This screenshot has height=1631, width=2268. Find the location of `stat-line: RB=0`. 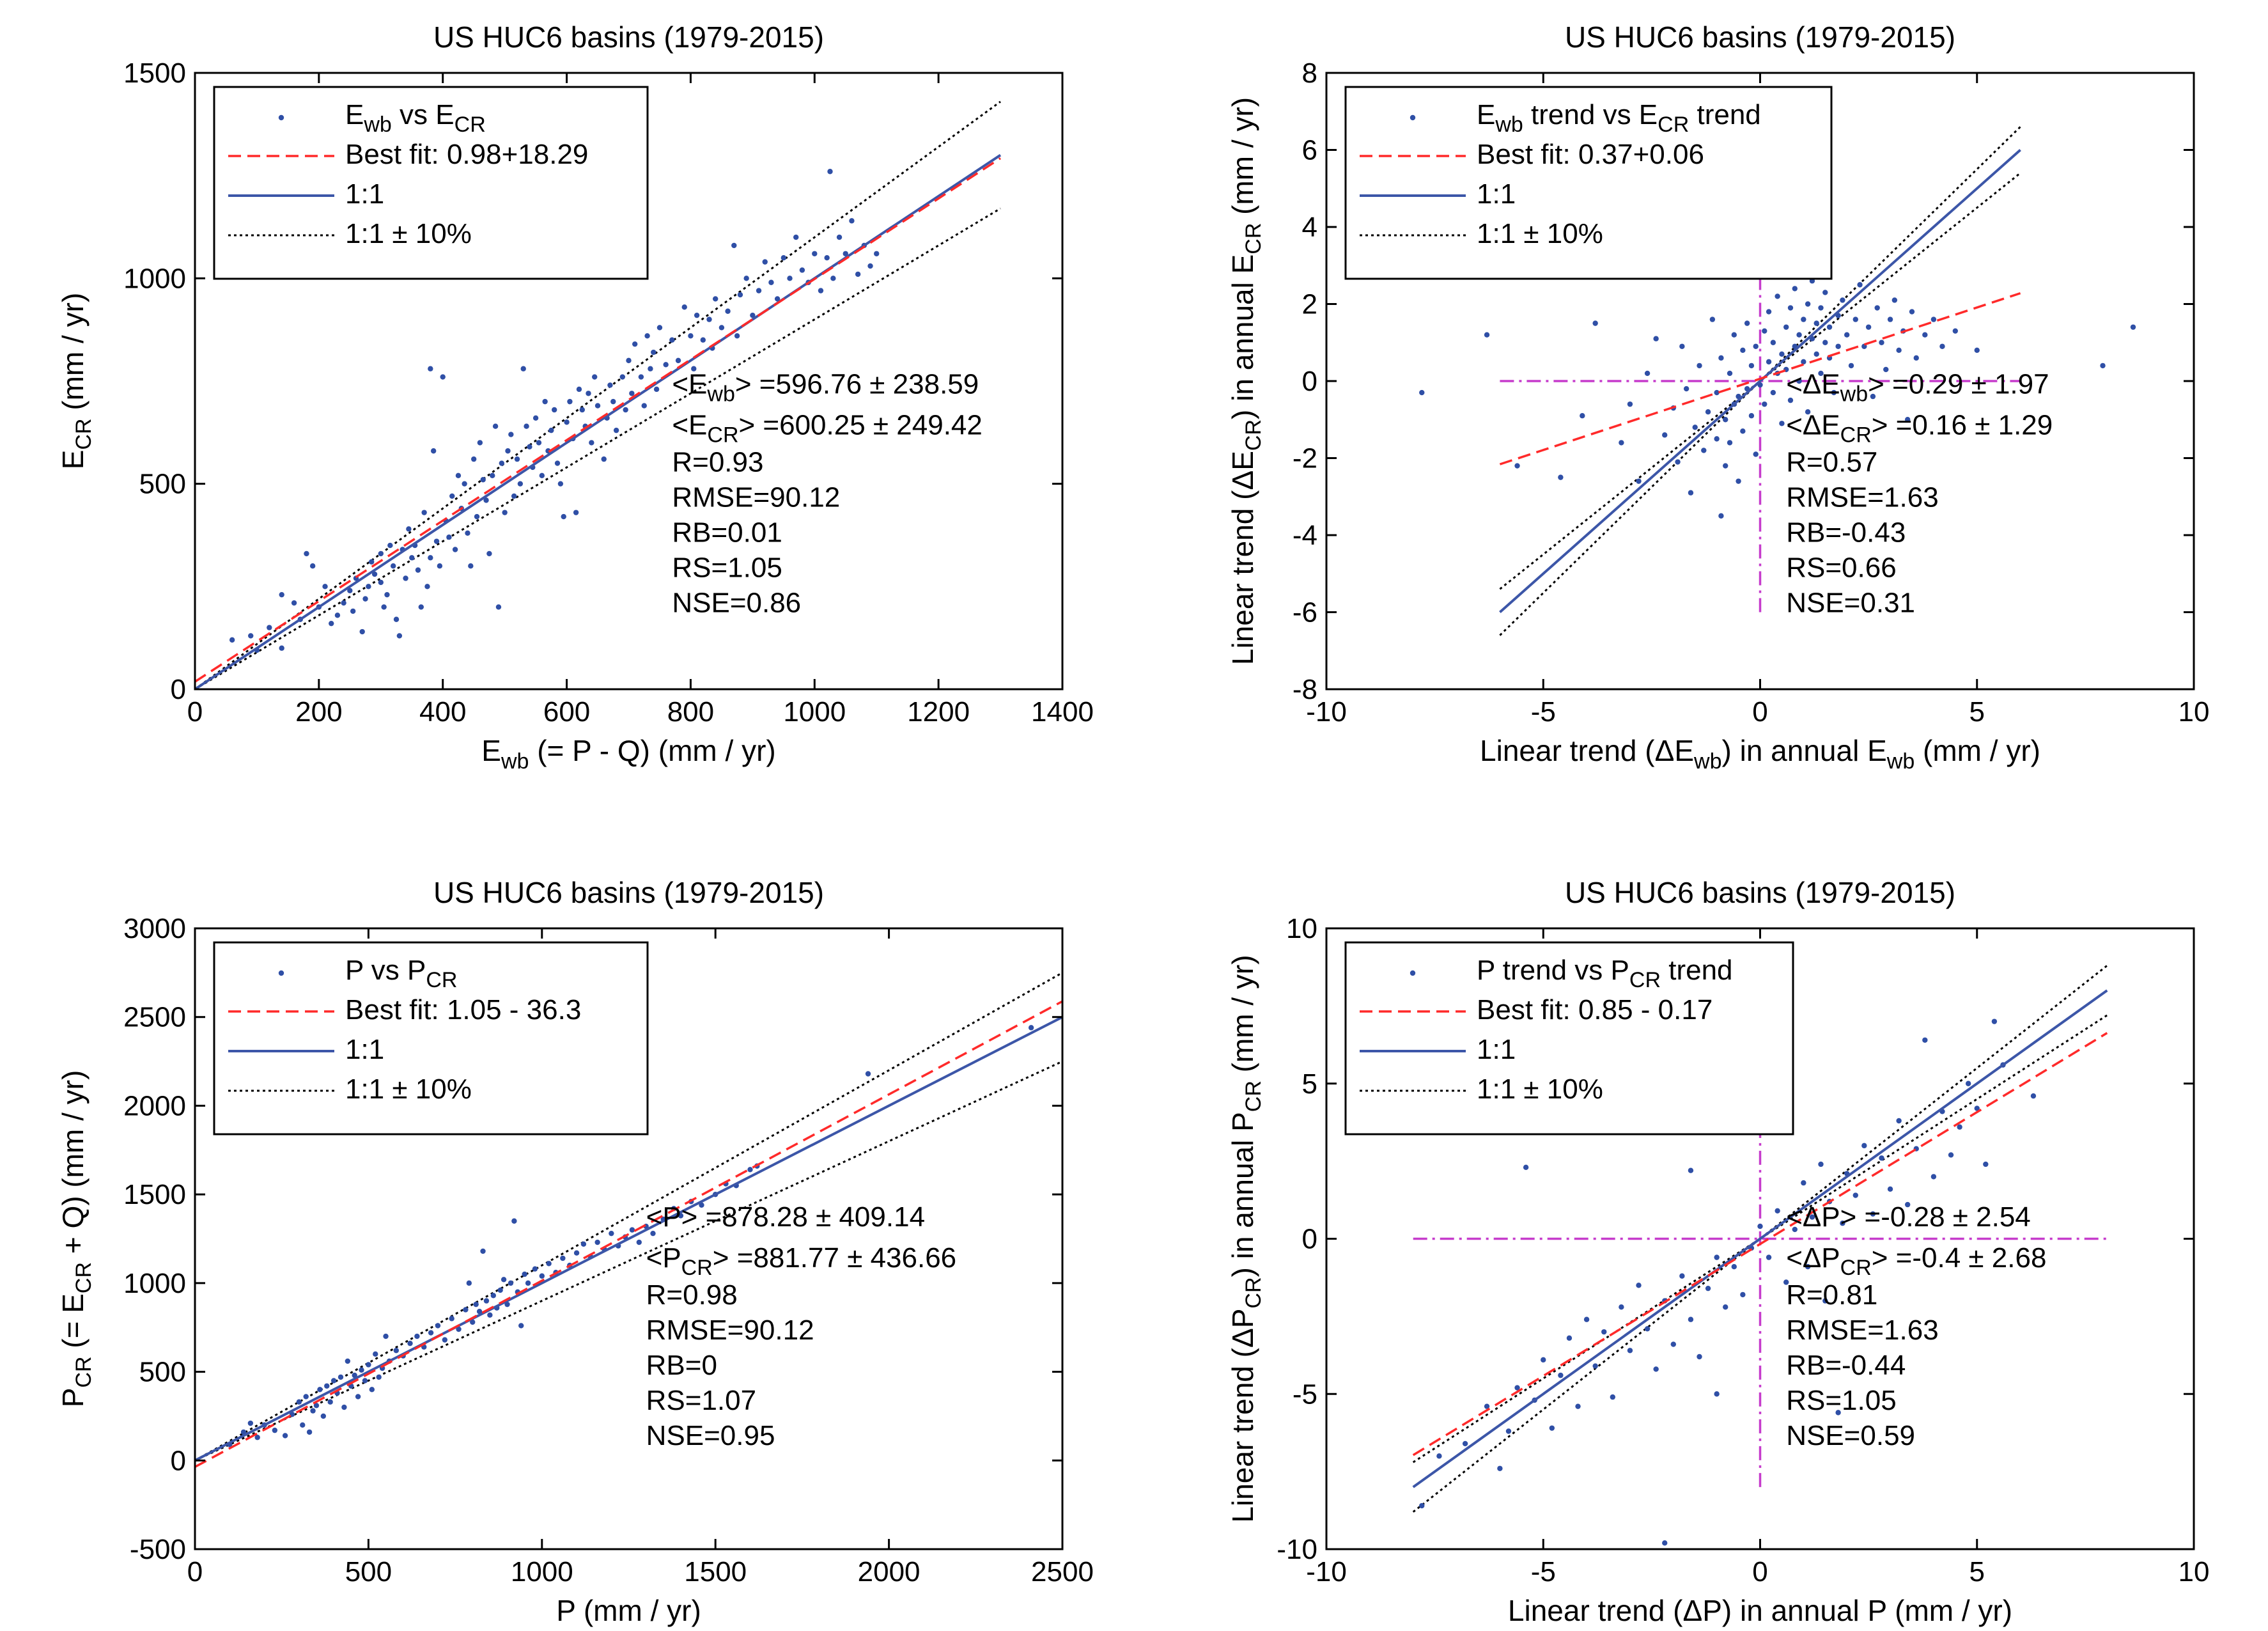

stat-line: RB=0 is located at coordinates (681, 1365).